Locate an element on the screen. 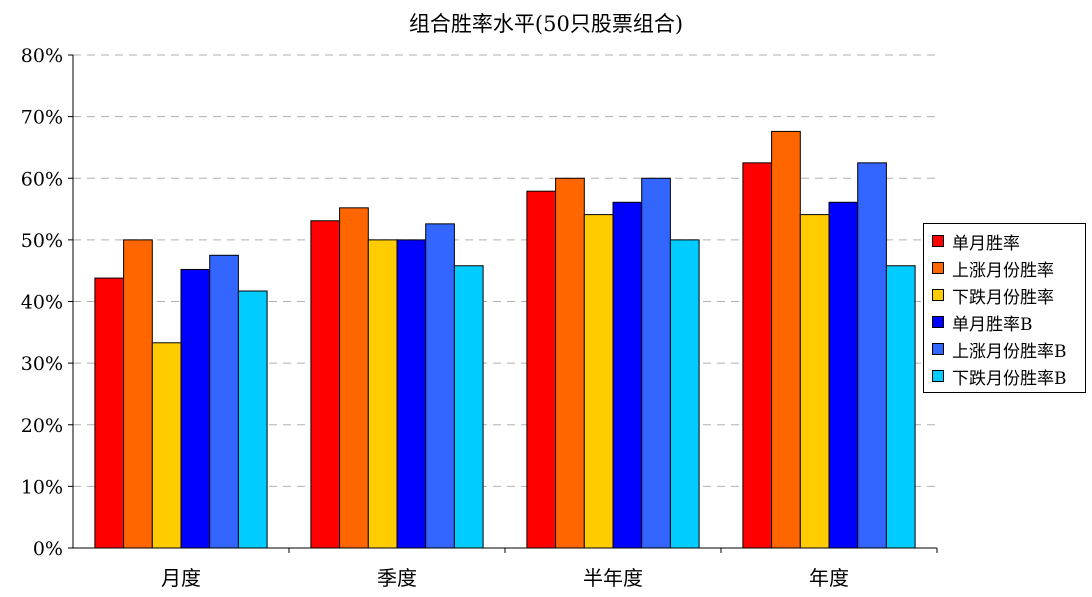 This screenshot has width=1092, height=597. y-tick-label: 80% is located at coordinates (42, 56).